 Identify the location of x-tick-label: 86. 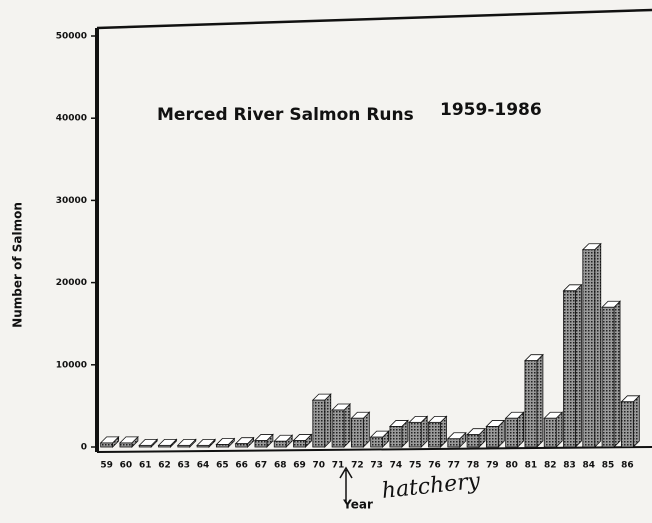
(627, 466).